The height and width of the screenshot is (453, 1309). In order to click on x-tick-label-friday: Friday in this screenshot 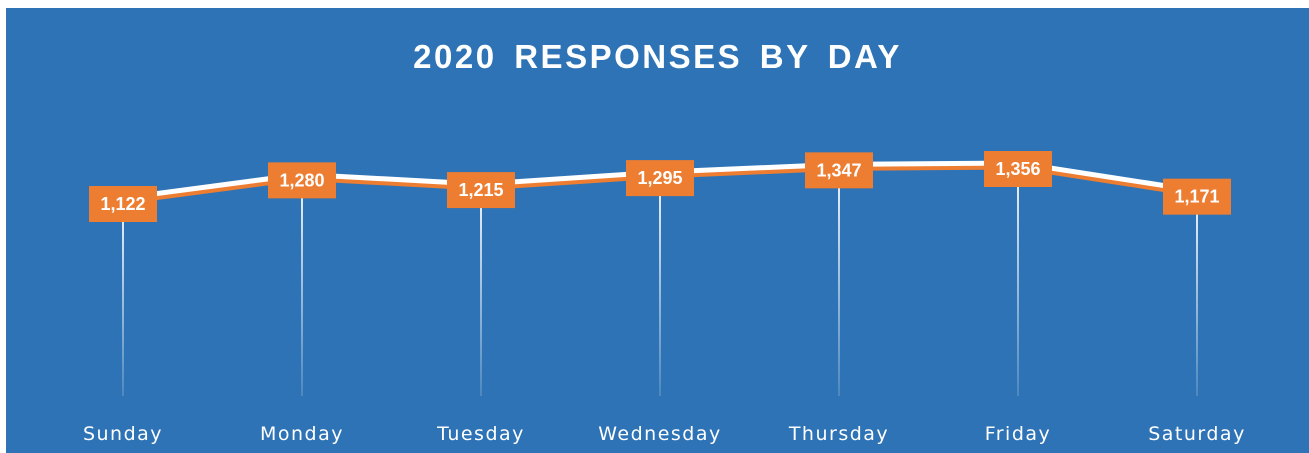, I will do `click(1018, 434)`.